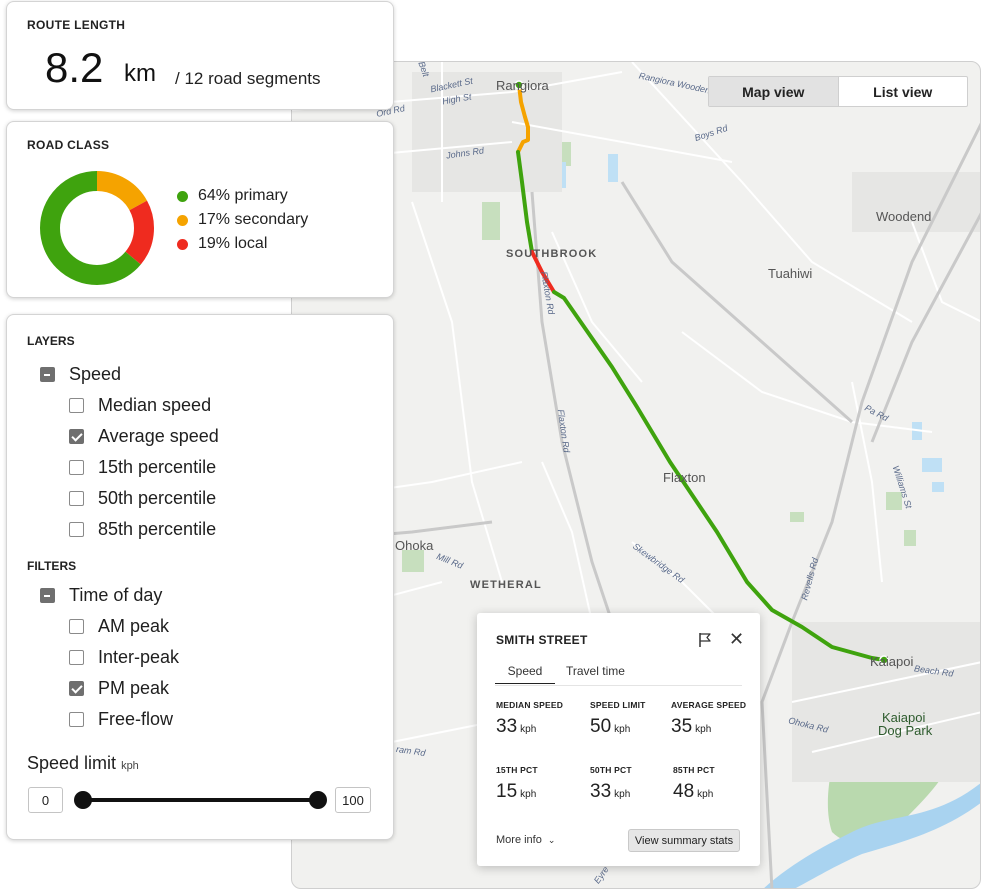 Image resolution: width=982 pixels, height=890 pixels. What do you see at coordinates (737, 639) in the screenshot?
I see `close-icon: ✕` at bounding box center [737, 639].